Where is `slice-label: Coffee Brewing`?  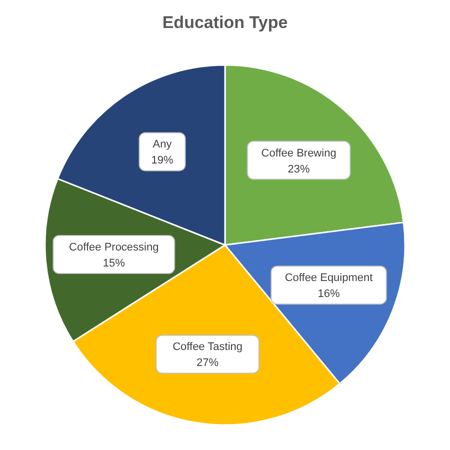
slice-label: Coffee Brewing is located at coordinates (298, 153).